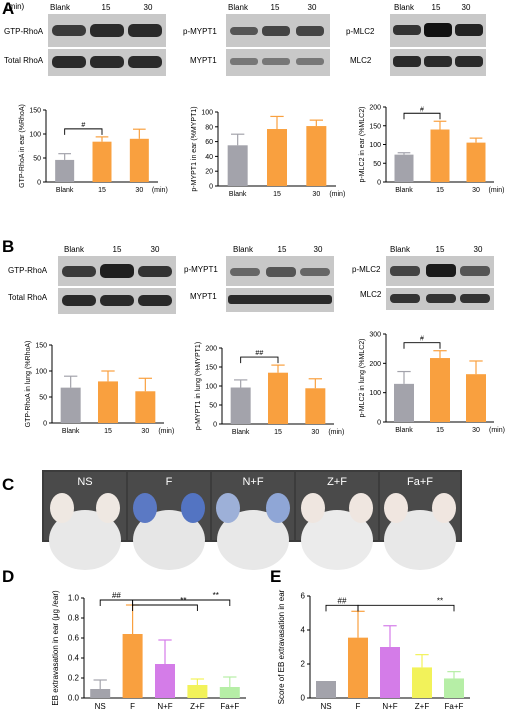 This screenshot has height=720, width=512. What do you see at coordinates (197, 706) in the screenshot?
I see `x-tick-label: Z+F` at bounding box center [197, 706].